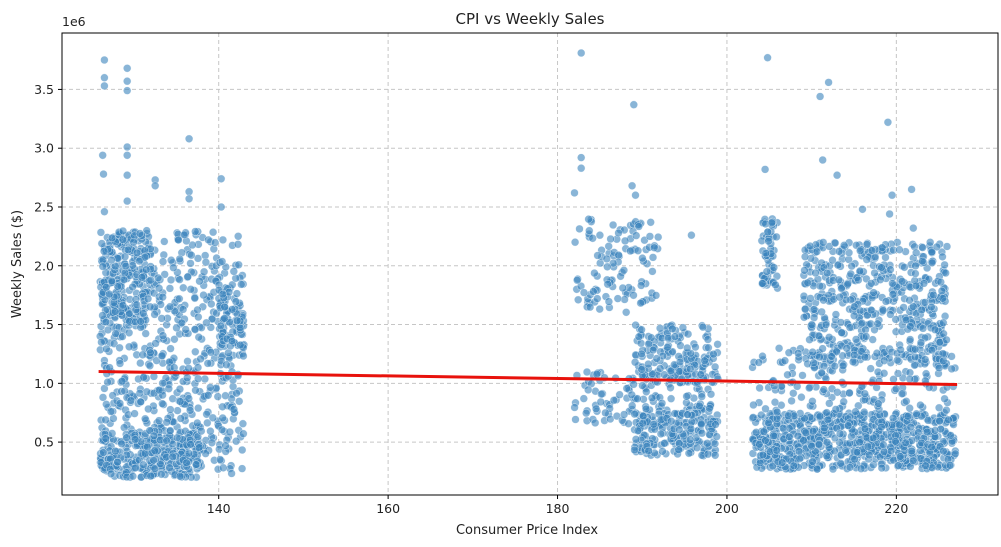 The image size is (1001, 547). What do you see at coordinates (558, 508) in the screenshot?
I see `x-tick-label: 180` at bounding box center [558, 508].